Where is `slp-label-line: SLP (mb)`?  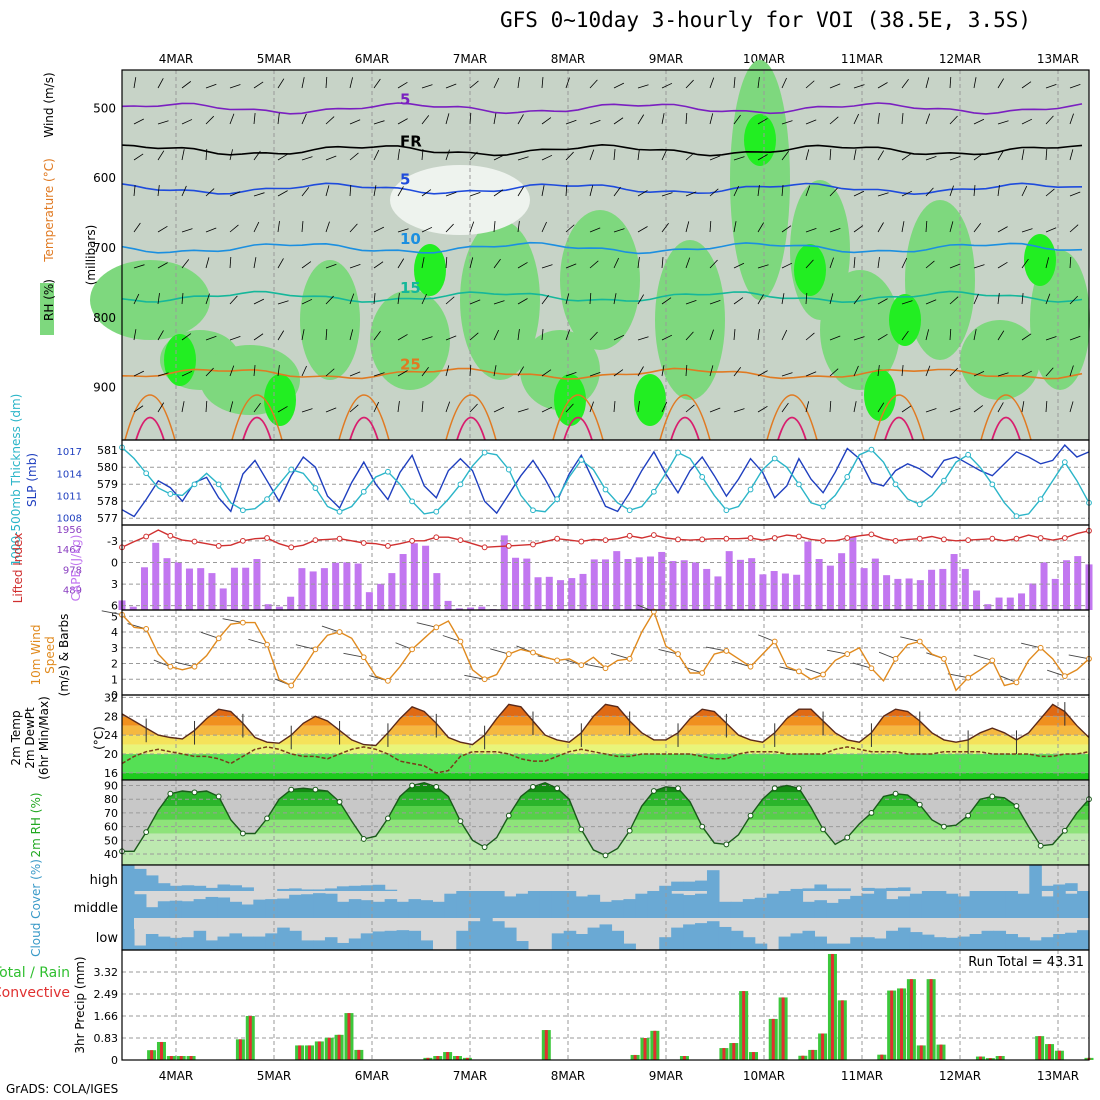 slp-label-line: SLP (mb) is located at coordinates (32, 480).